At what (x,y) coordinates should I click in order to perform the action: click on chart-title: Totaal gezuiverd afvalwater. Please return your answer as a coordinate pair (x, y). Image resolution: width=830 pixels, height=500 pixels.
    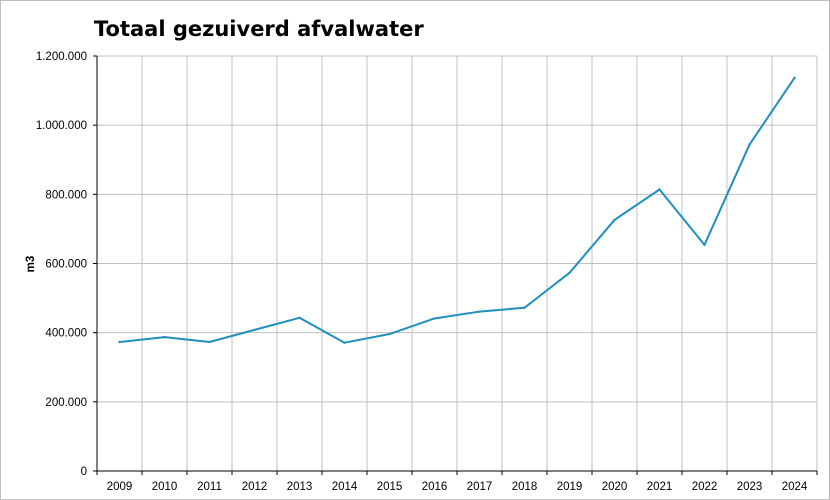
    Looking at the image, I should click on (259, 29).